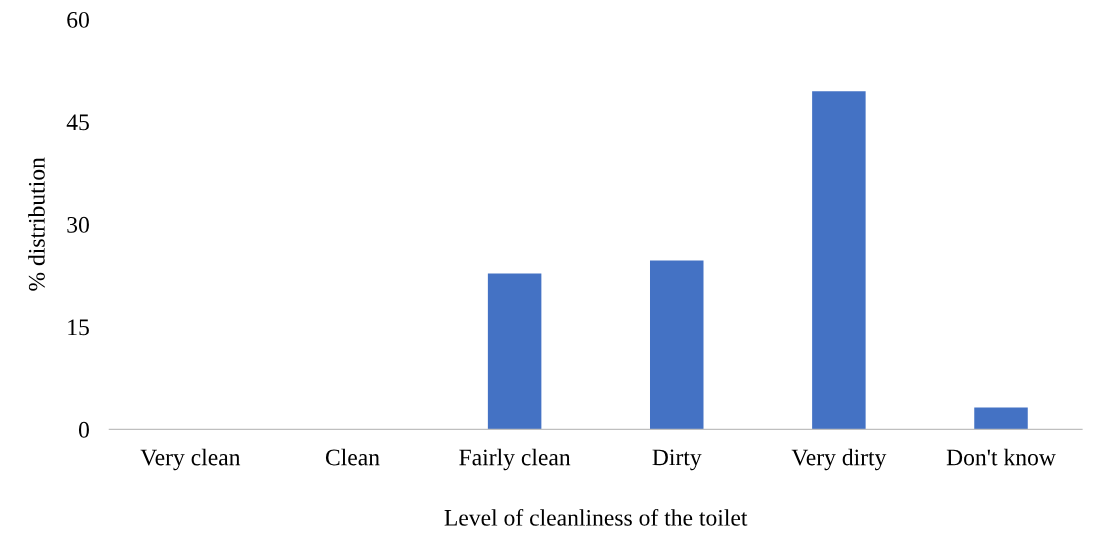  Describe the element at coordinates (1001, 457) in the screenshot. I see `x-tick-label: Don't know` at that location.